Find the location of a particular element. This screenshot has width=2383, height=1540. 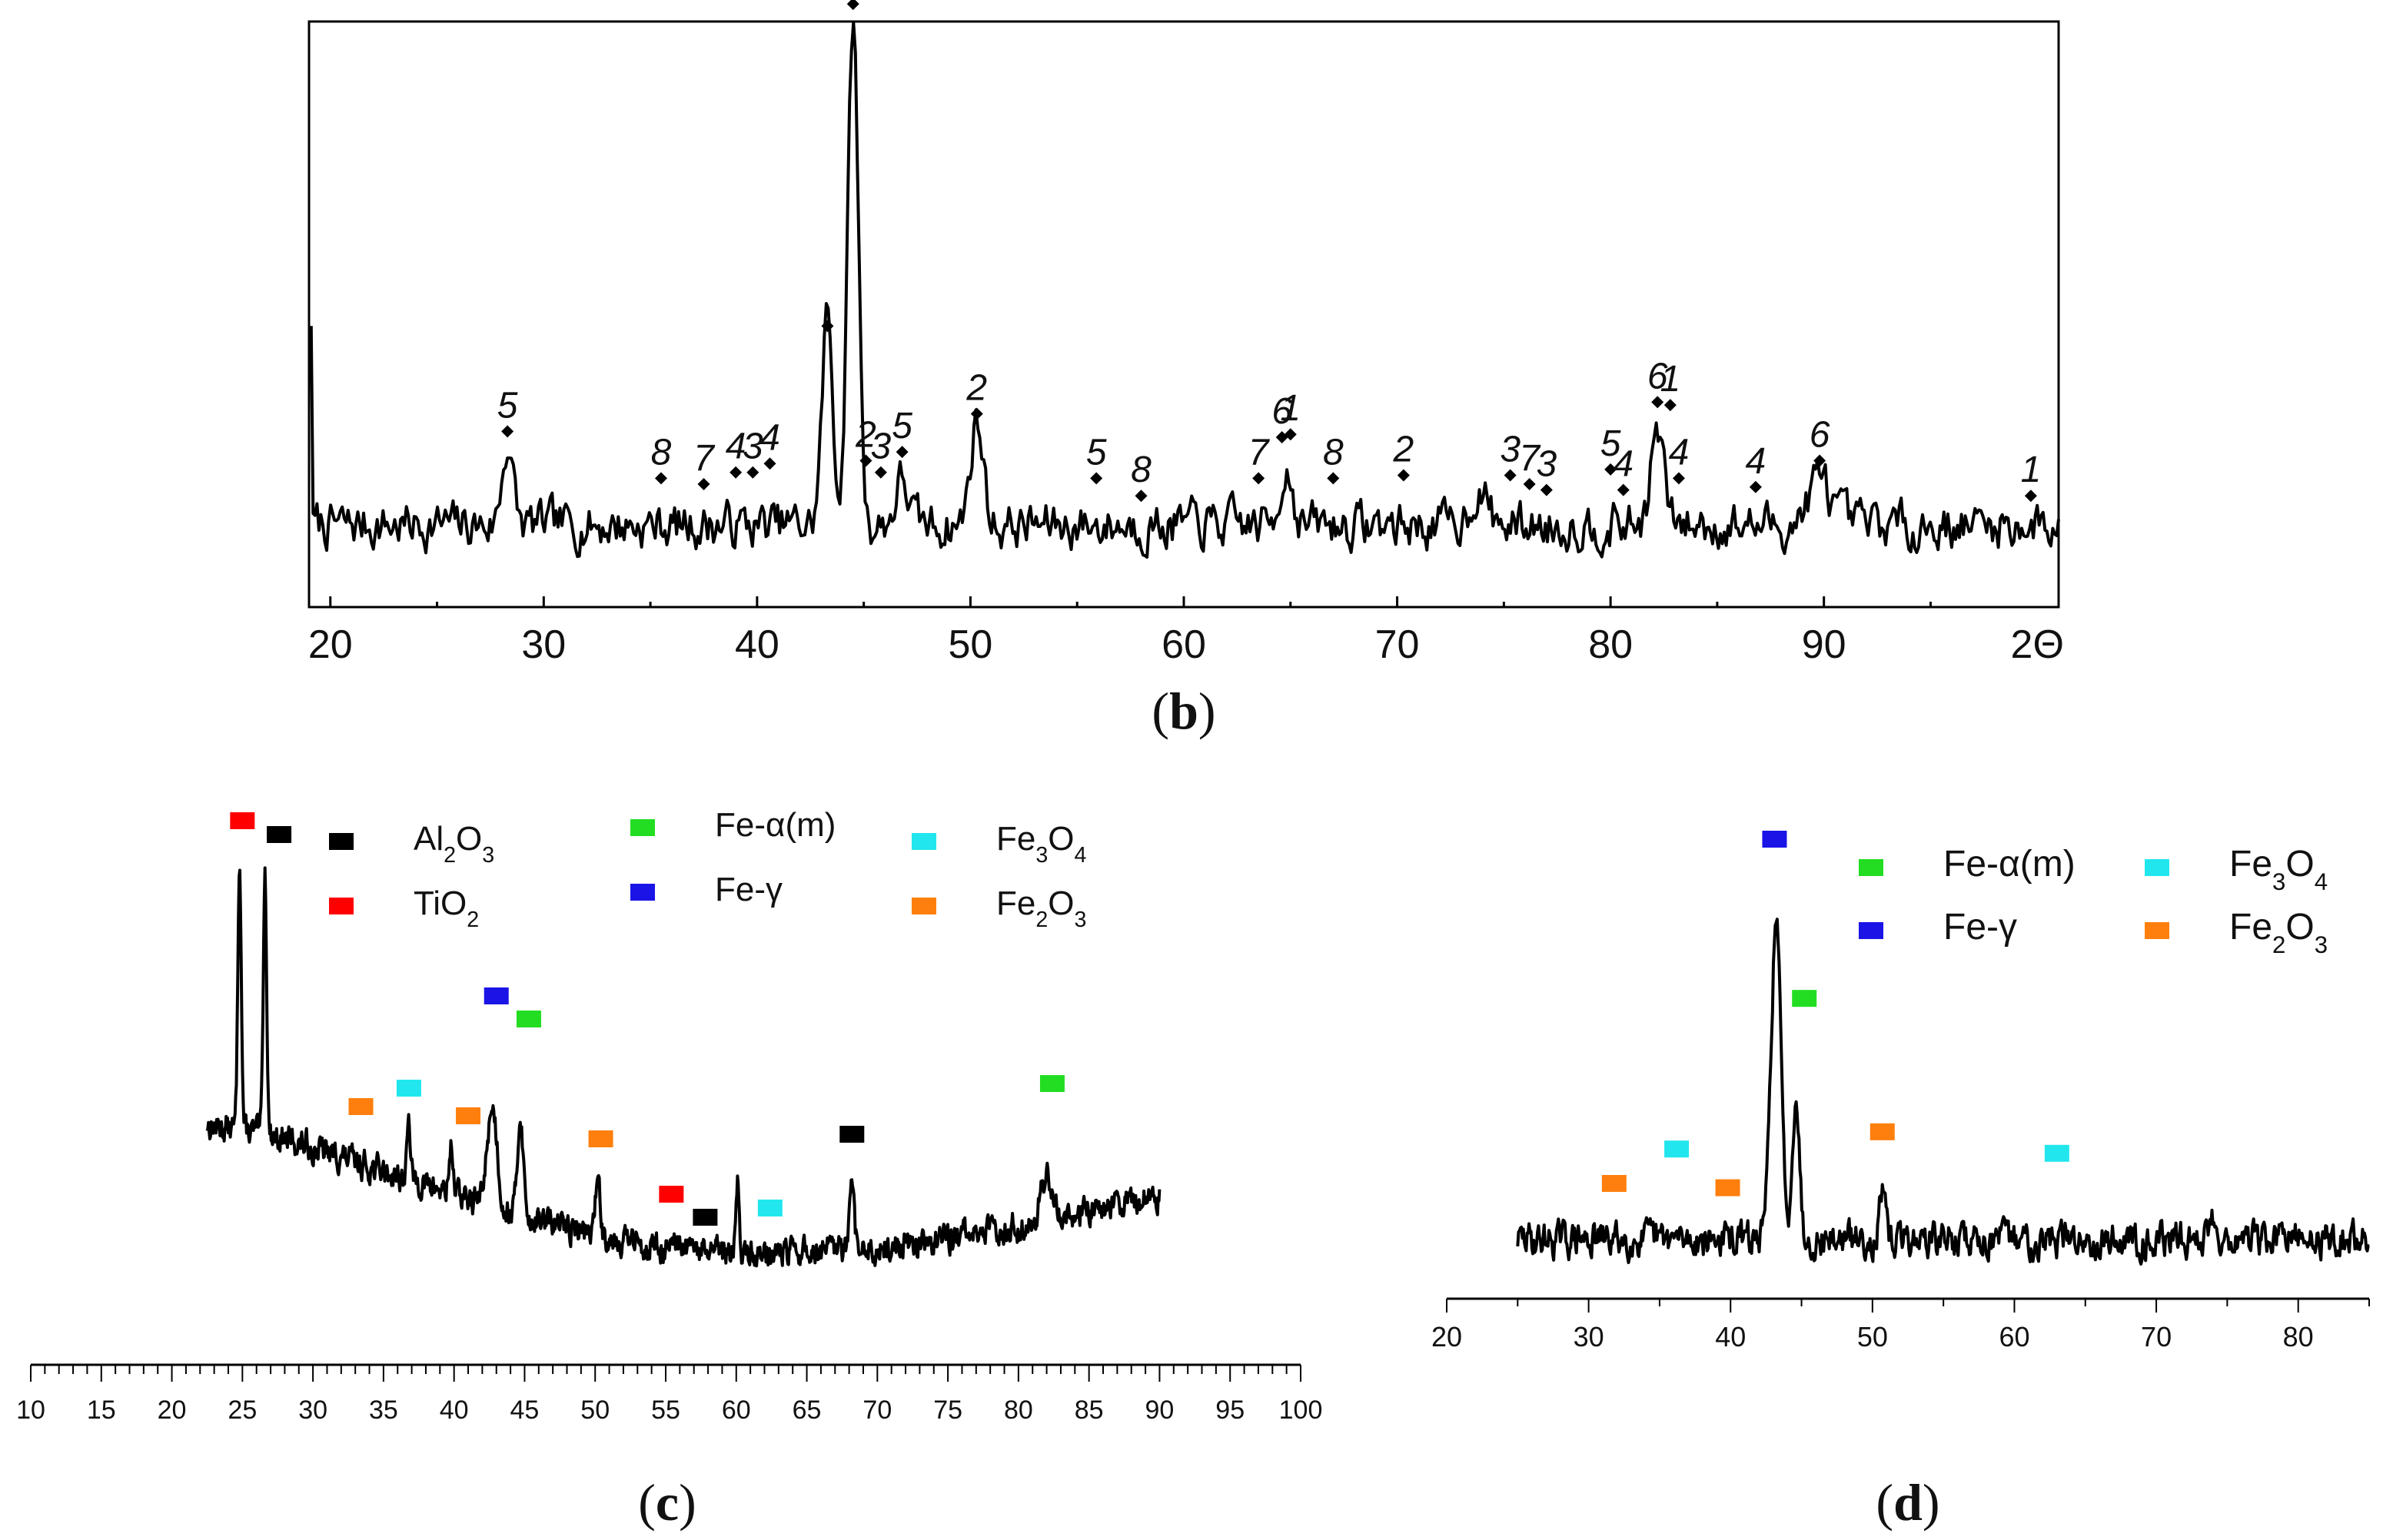

panel-c-tick-label: 25 is located at coordinates (242, 1411).